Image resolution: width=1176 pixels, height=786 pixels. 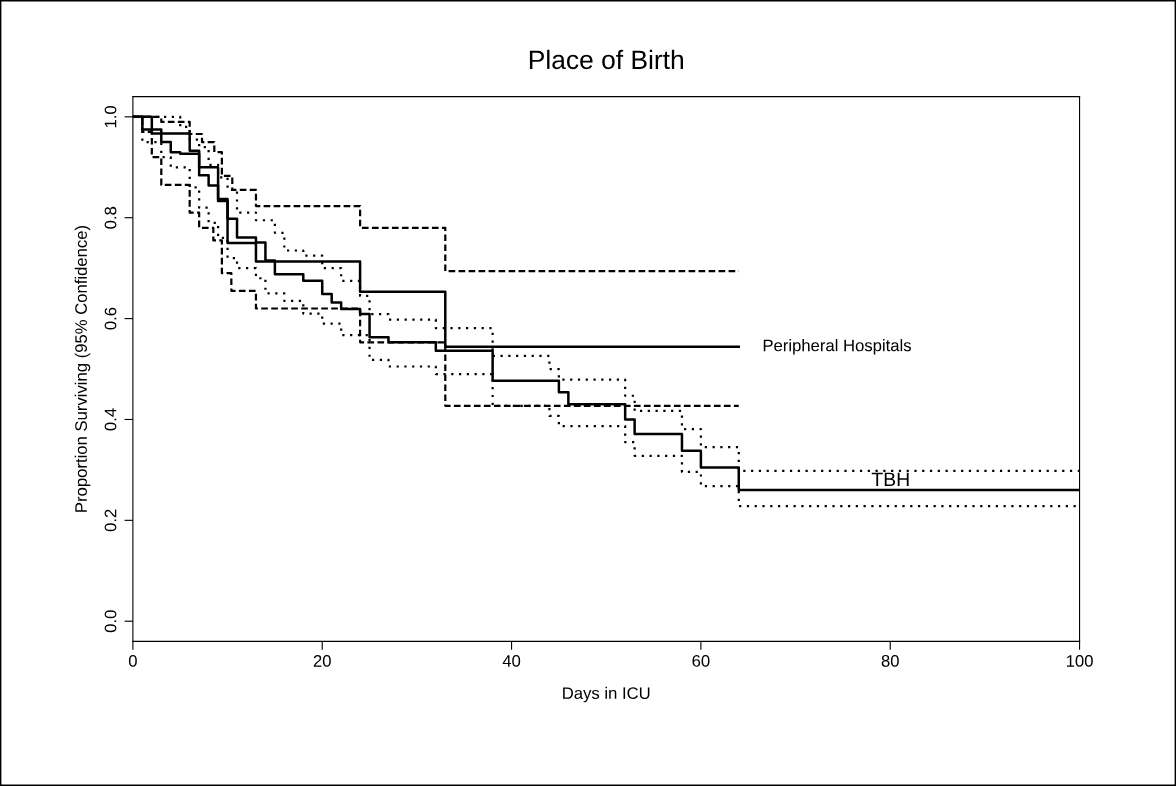 What do you see at coordinates (701, 661) in the screenshot?
I see `x-tick-label: 60` at bounding box center [701, 661].